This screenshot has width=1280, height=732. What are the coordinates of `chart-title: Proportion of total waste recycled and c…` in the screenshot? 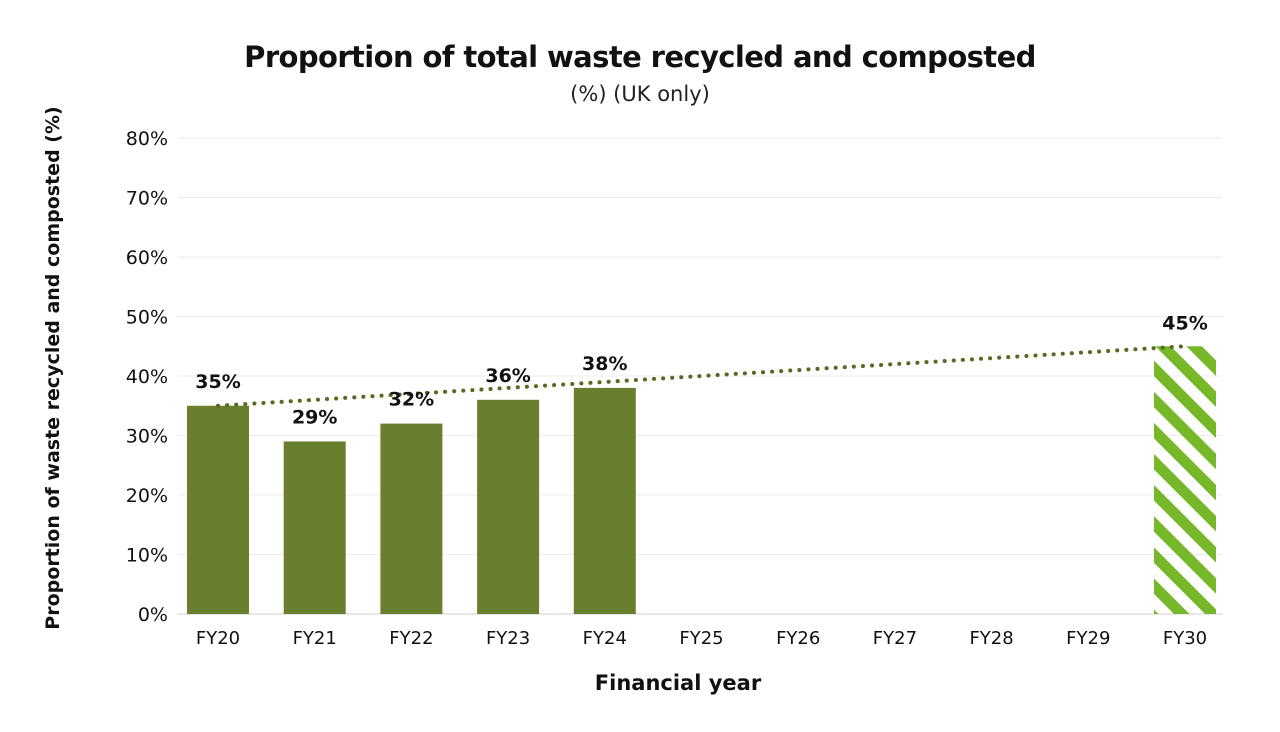 It's located at (640, 57).